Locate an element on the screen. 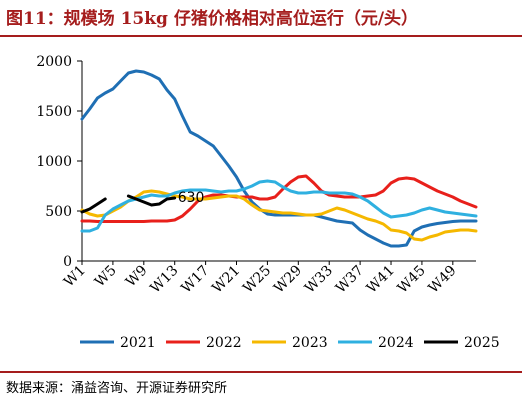 The height and width of the screenshot is (405, 522). series-line-2023 is located at coordinates (279, 215).